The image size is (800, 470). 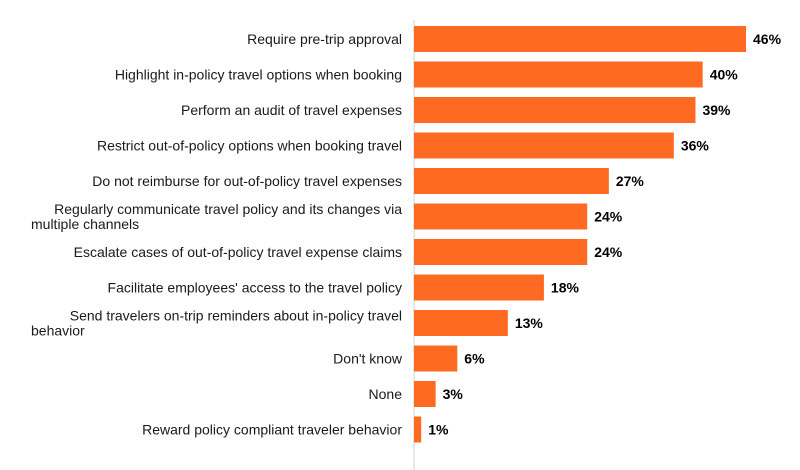 I want to click on category-label-5-line-1: multiple channels, so click(x=85, y=224).